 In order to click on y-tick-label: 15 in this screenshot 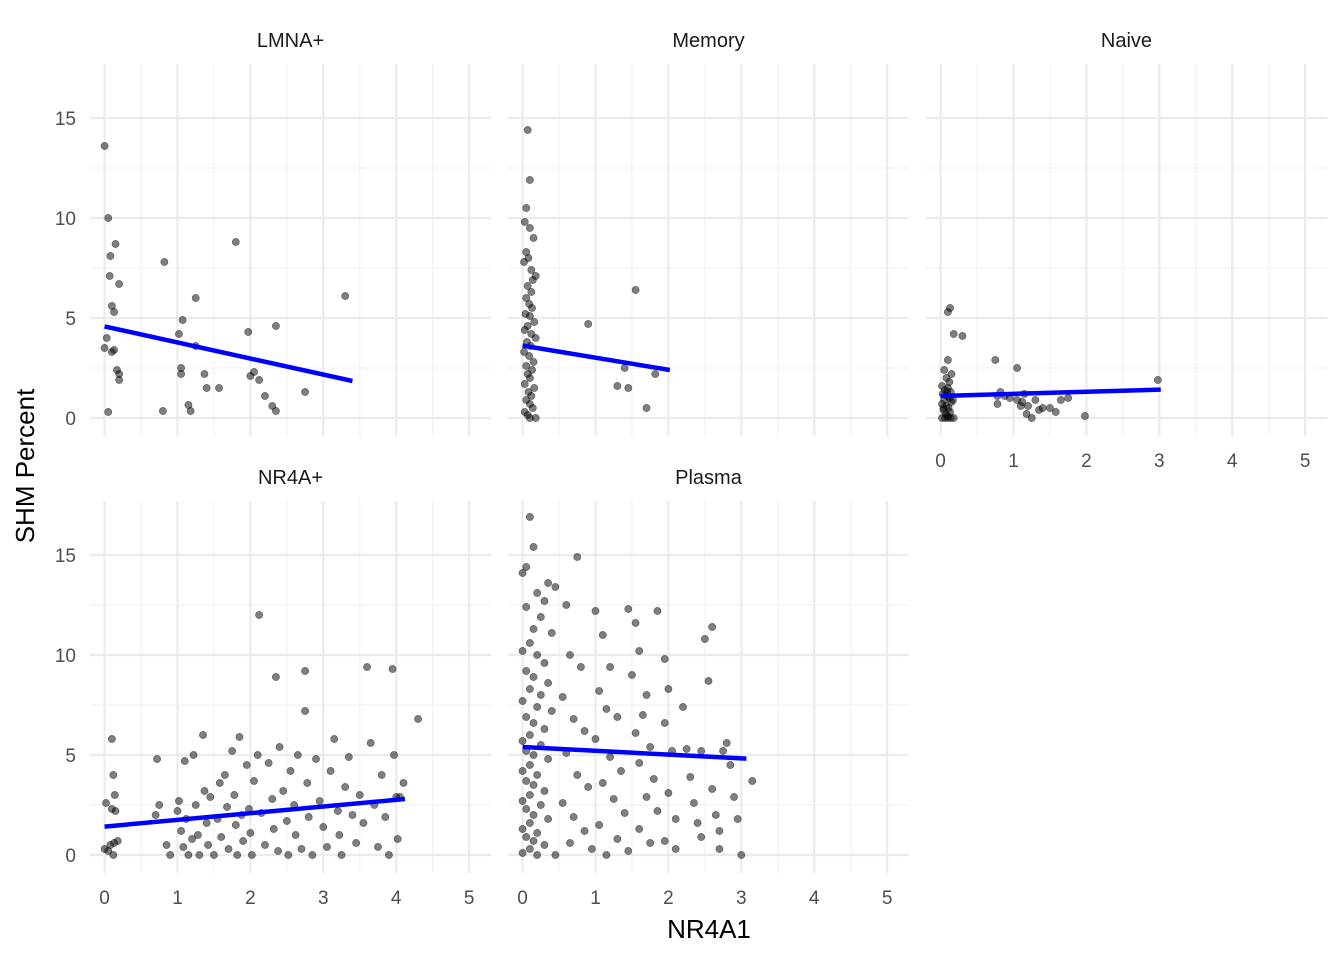, I will do `click(65, 556)`.